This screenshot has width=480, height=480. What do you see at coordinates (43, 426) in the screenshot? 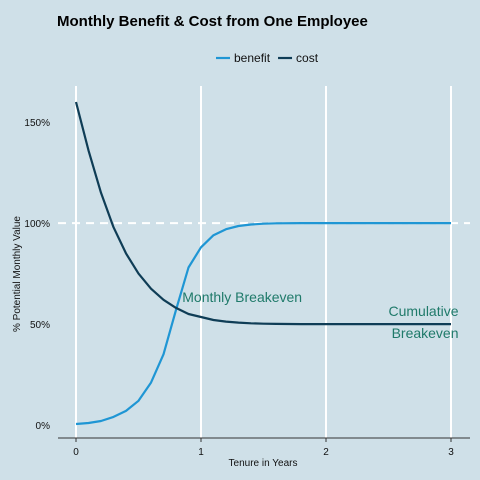
I see `y-tick-label-0: 0%` at bounding box center [43, 426].